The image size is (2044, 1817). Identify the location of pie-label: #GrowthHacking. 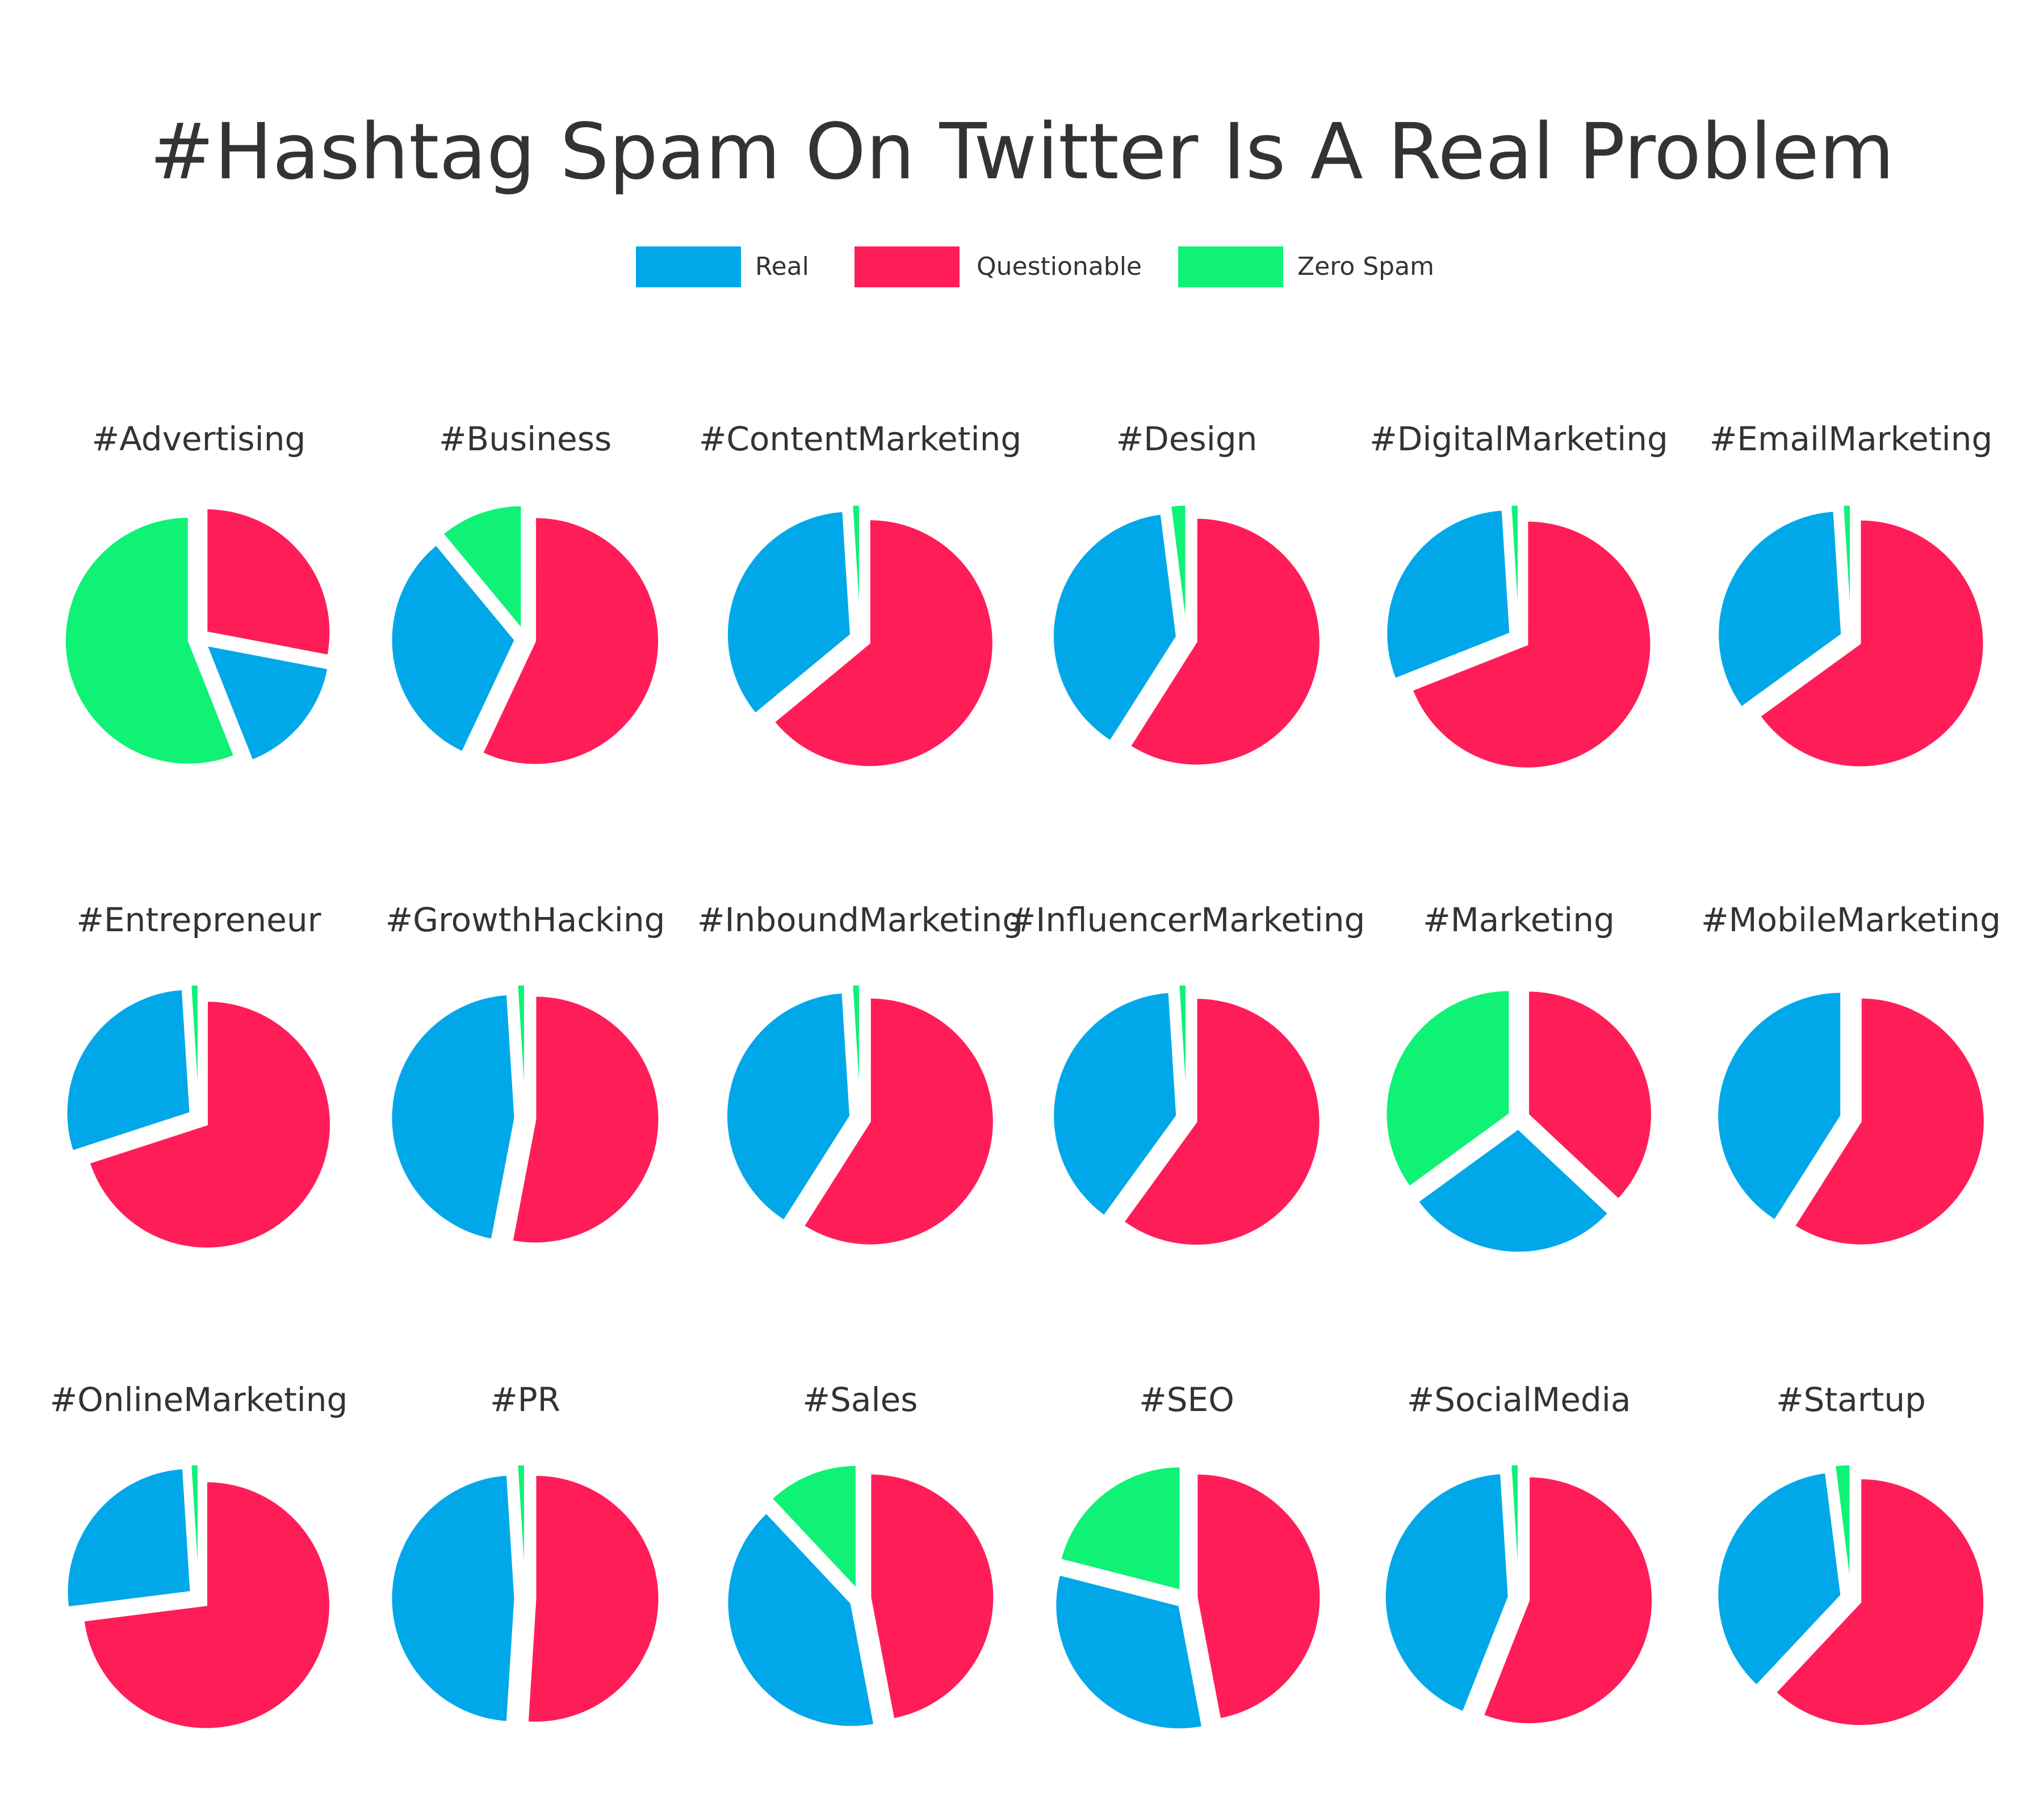
(525, 920).